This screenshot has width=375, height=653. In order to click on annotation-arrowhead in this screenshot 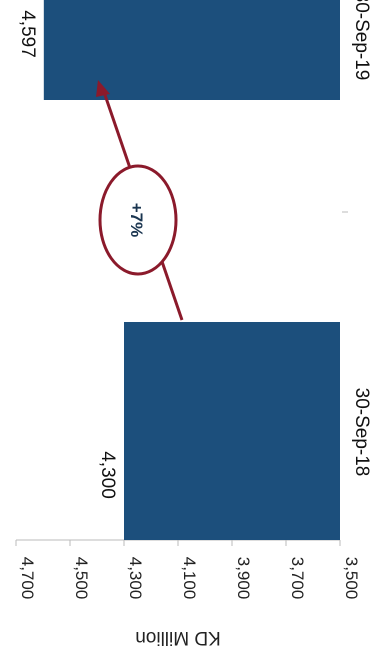, I will do `click(103, 88)`.